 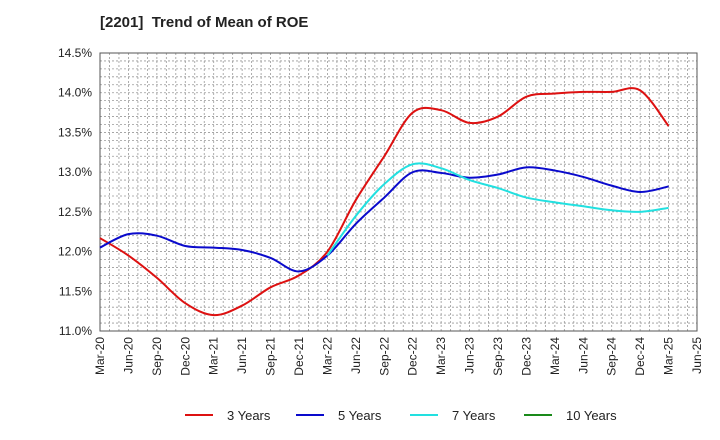 I want to click on y-tick-label: 13.0%, so click(x=75, y=172).